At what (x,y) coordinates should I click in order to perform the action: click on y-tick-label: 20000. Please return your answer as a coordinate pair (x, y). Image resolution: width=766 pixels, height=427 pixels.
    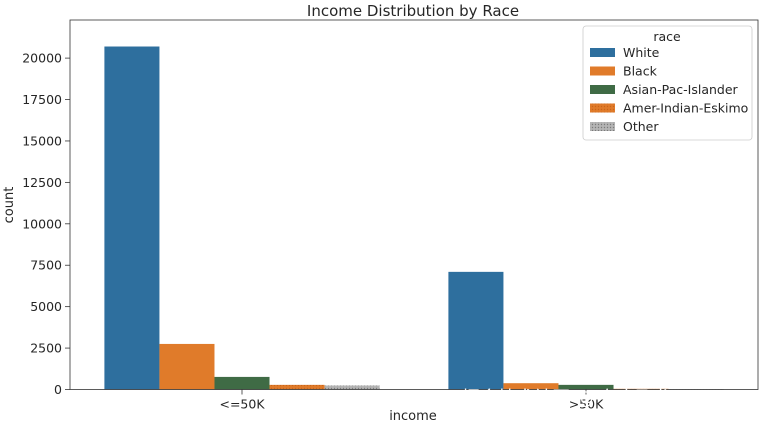
    Looking at the image, I should click on (42, 58).